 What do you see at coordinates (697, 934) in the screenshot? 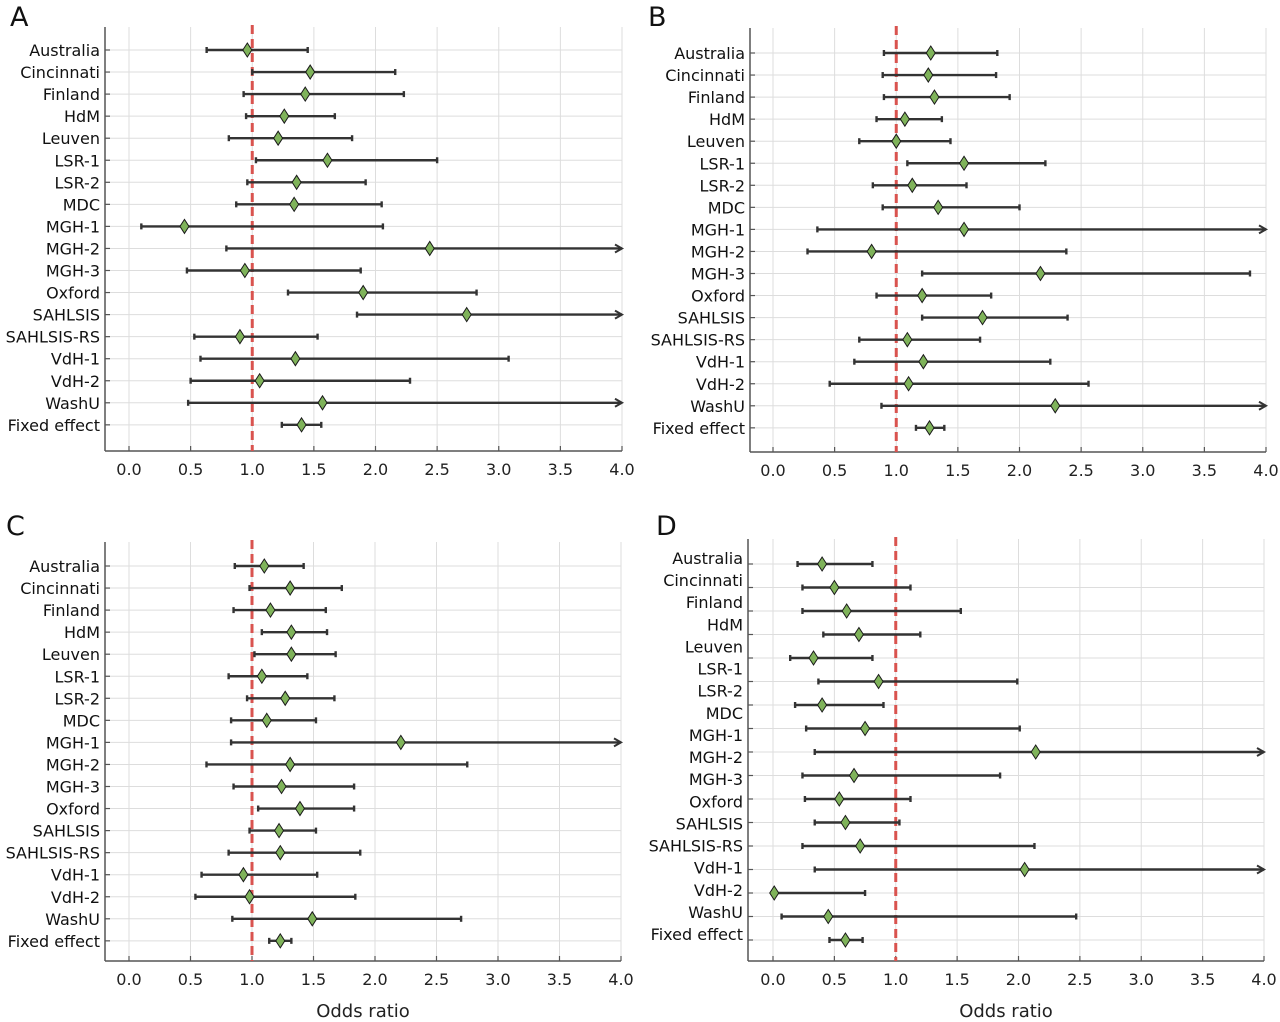
I see `row-label: Fixed effect` at bounding box center [697, 934].